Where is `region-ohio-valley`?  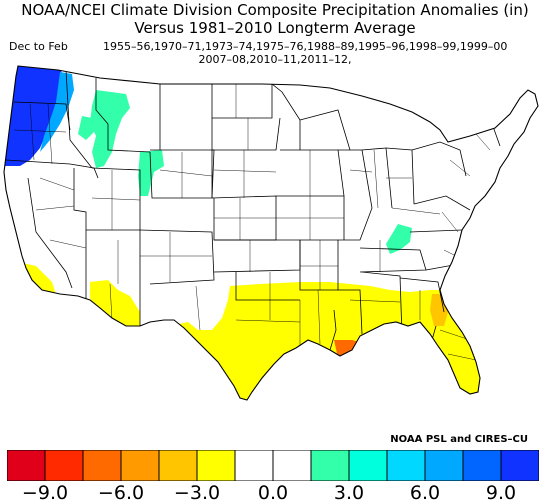 region-ohio-valley is located at coordinates (399, 239).